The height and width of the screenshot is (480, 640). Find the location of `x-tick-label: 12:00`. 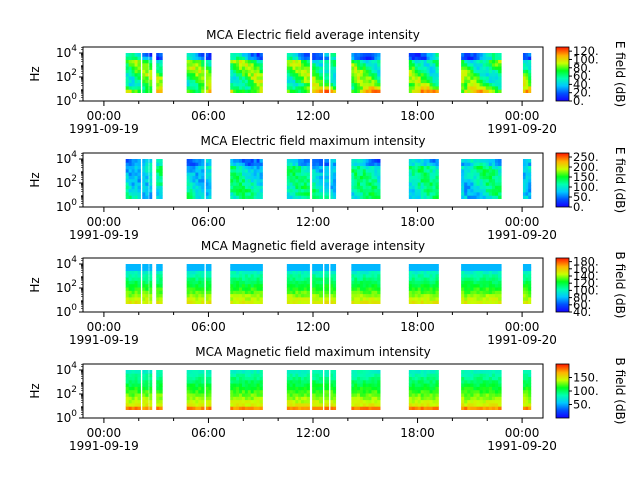

x-tick-label: 12:00 is located at coordinates (313, 222).